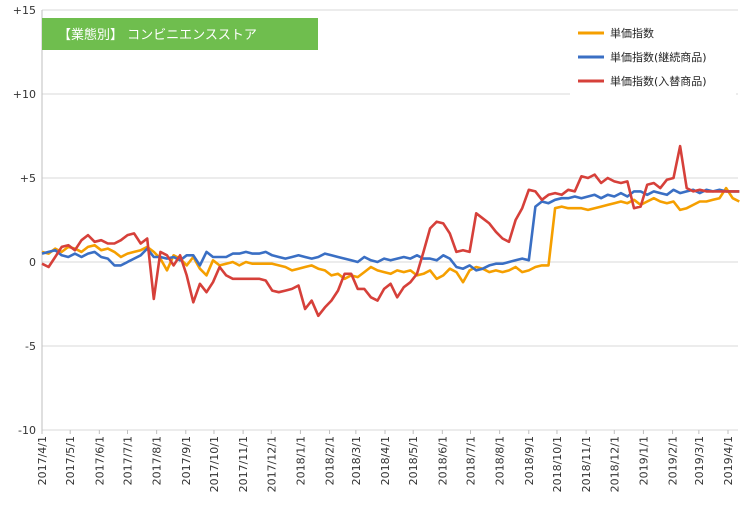 This screenshot has height=510, width=742. I want to click on x-tick-label: 2018/7/1, so click(471, 460).